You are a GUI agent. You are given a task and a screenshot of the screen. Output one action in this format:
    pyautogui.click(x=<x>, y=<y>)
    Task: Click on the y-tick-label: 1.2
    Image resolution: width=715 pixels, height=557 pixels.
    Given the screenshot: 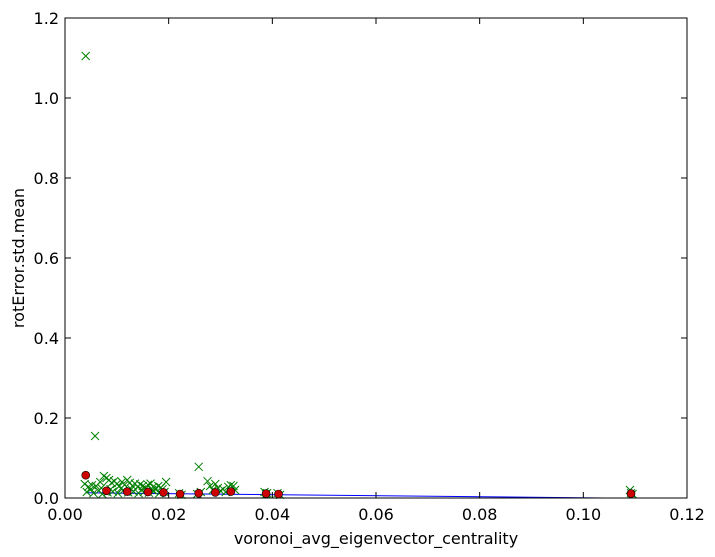 What is the action you would take?
    pyautogui.click(x=46, y=18)
    